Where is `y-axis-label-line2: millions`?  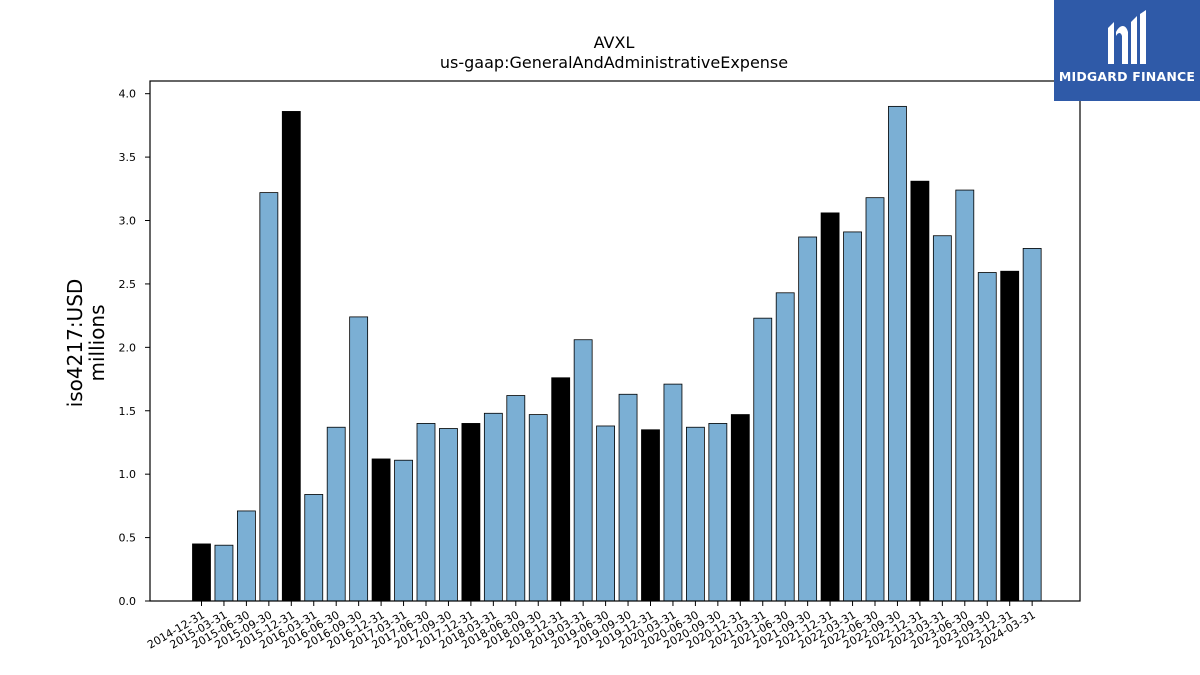
y-axis-label-line2: millions is located at coordinates (97, 342).